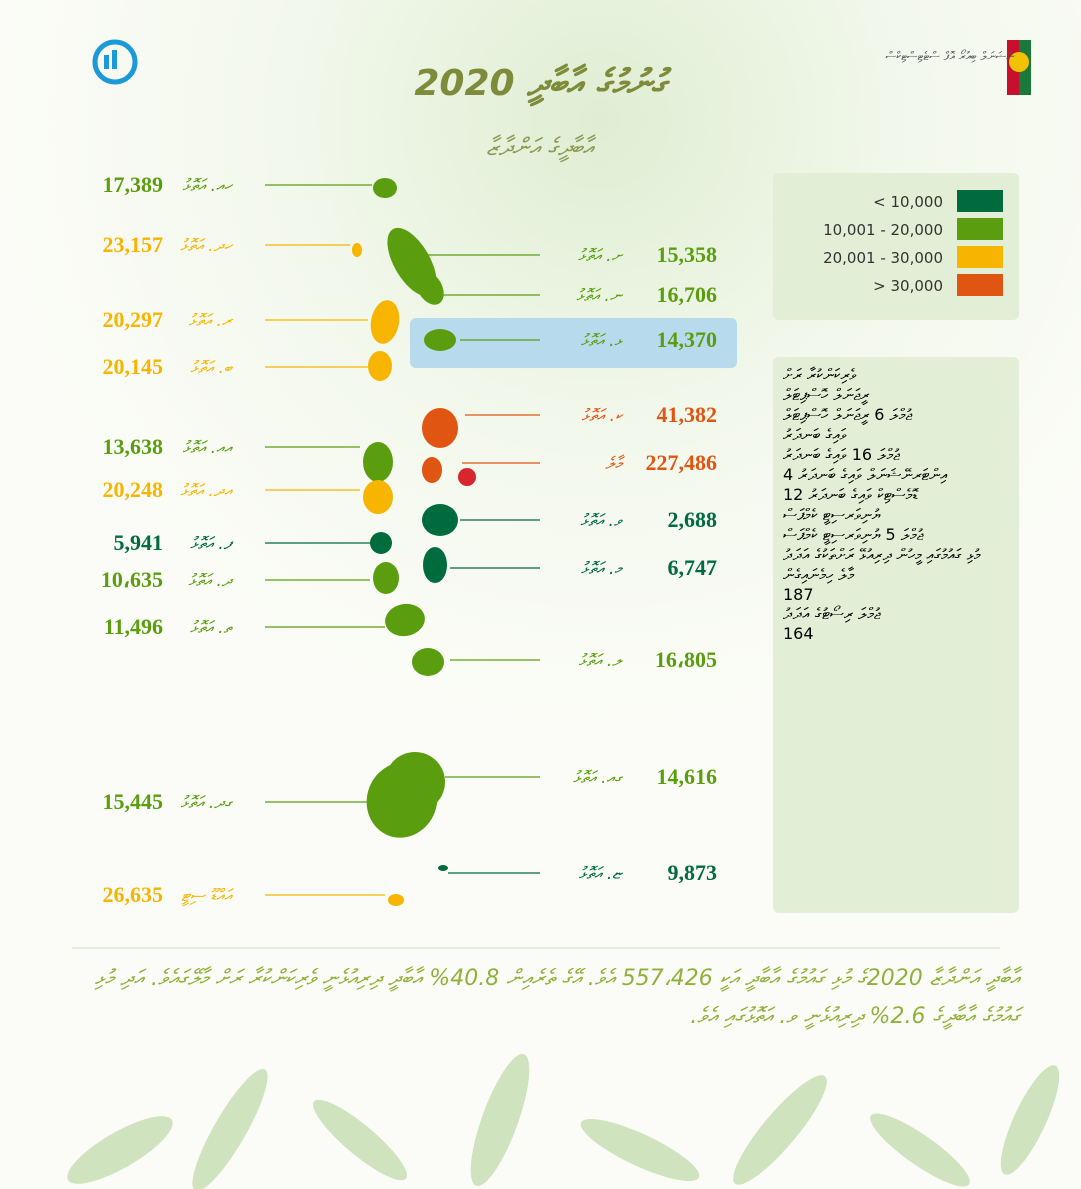 The image size is (1081, 1189). Describe the element at coordinates (908, 202) in the screenshot. I see `legend-label: < 10,000` at that location.